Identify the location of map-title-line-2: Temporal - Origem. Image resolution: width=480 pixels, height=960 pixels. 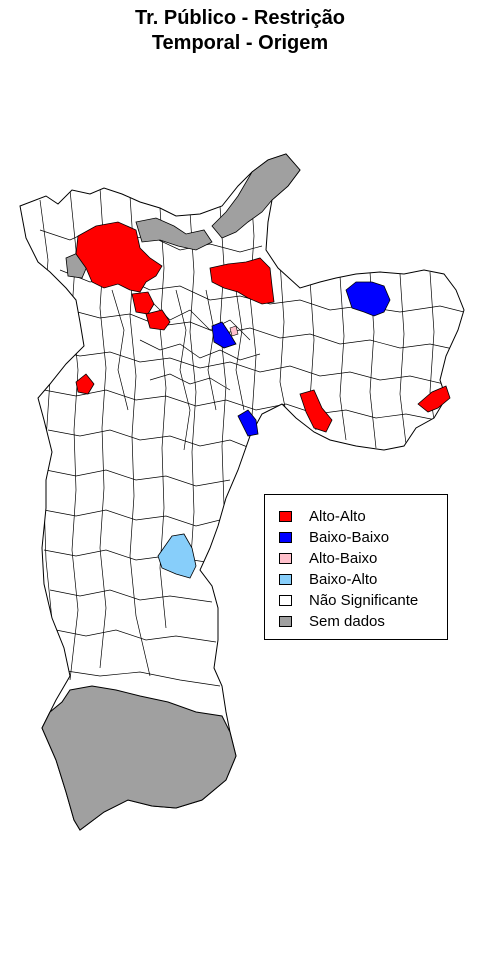
(240, 43).